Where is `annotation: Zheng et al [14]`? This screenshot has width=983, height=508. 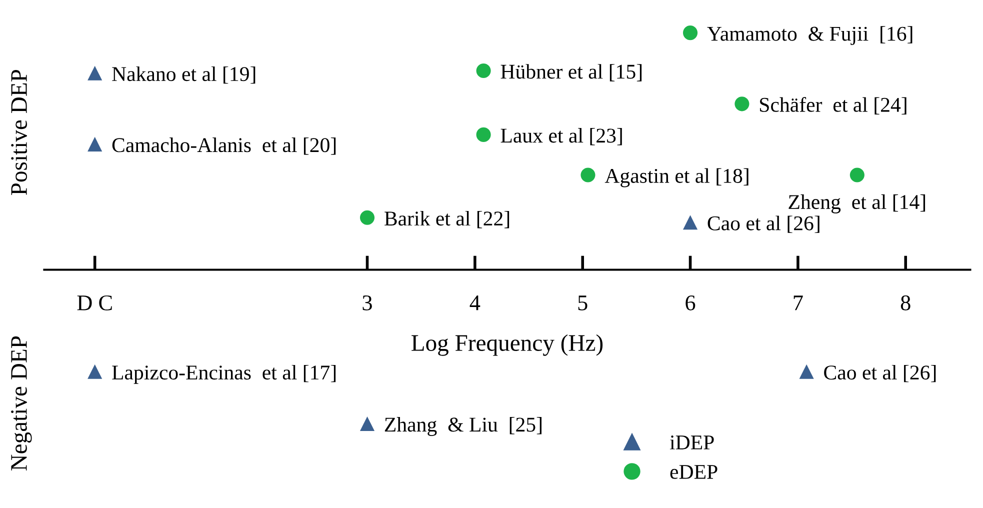 annotation: Zheng et al [14] is located at coordinates (857, 204).